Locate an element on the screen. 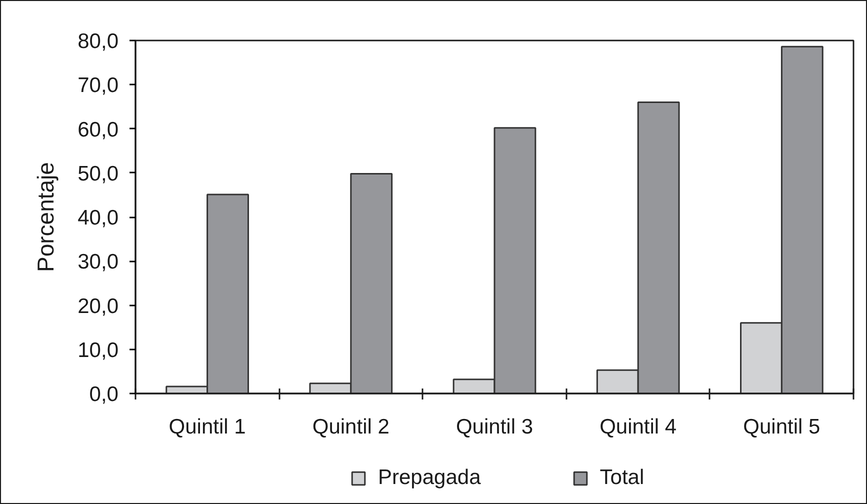 The height and width of the screenshot is (504, 867). y-tick-label: 50,0 is located at coordinates (98, 174).